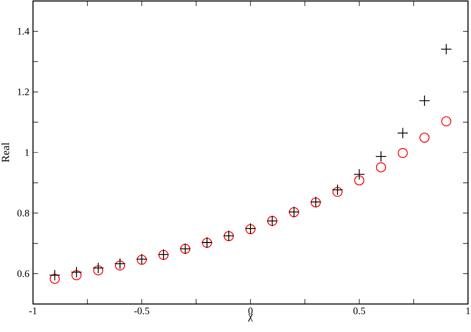 This screenshot has width=471, height=332. I want to click on x-tick-label: 0.5, so click(359, 311).